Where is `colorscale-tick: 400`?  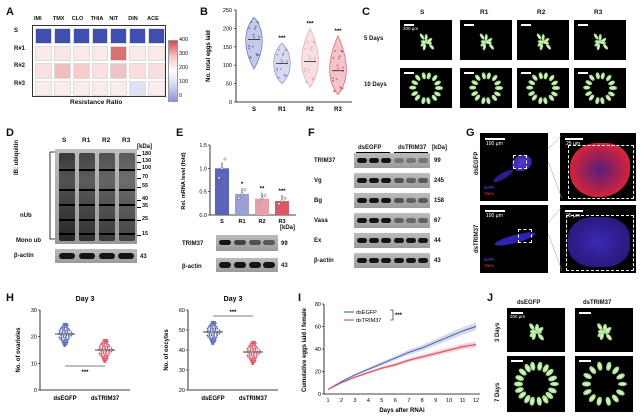
colorscale-tick: 400 is located at coordinates (184, 40).